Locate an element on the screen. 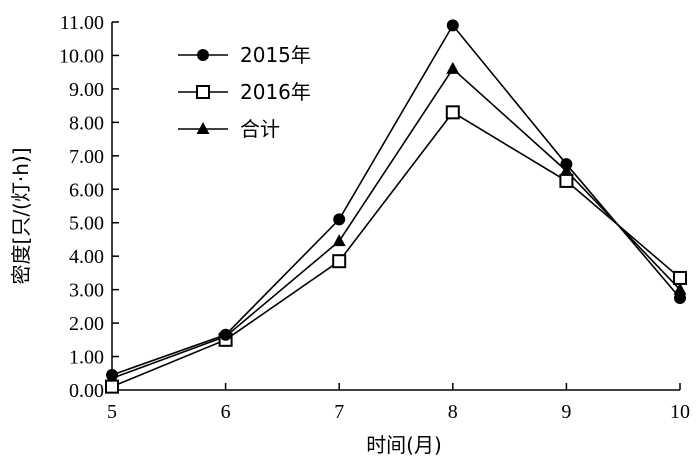 This screenshot has width=700, height=466. y-tick-label: 6.00 is located at coordinates (86, 190).